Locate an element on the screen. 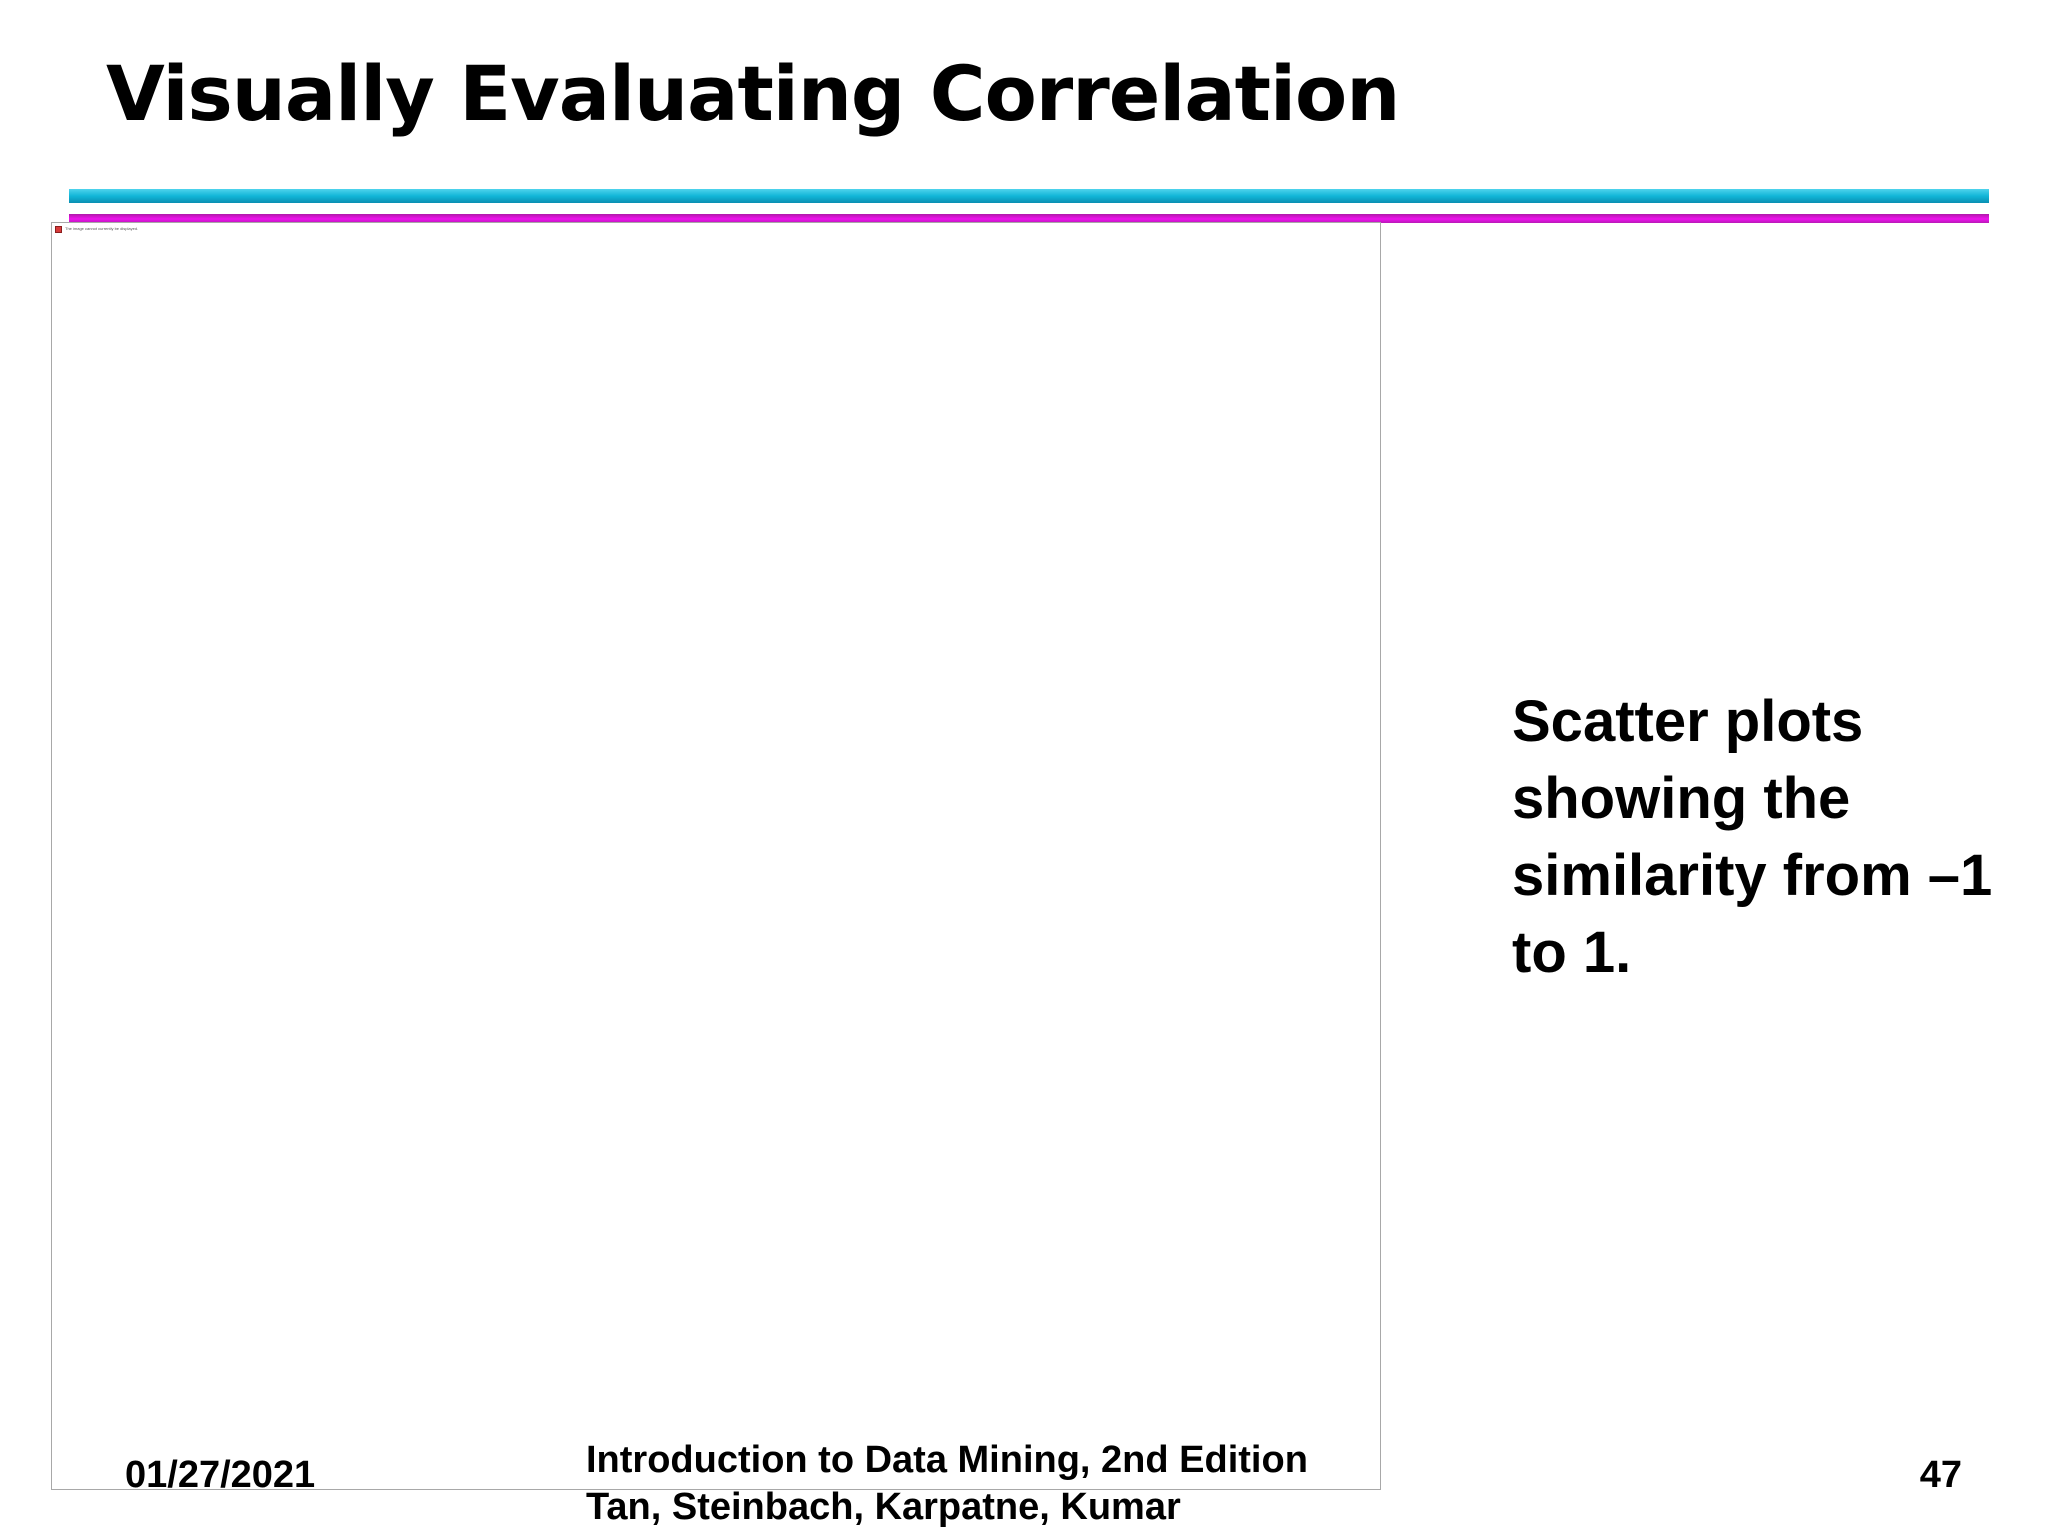 The image size is (2048, 1536). broken-image-icon is located at coordinates (58, 229).